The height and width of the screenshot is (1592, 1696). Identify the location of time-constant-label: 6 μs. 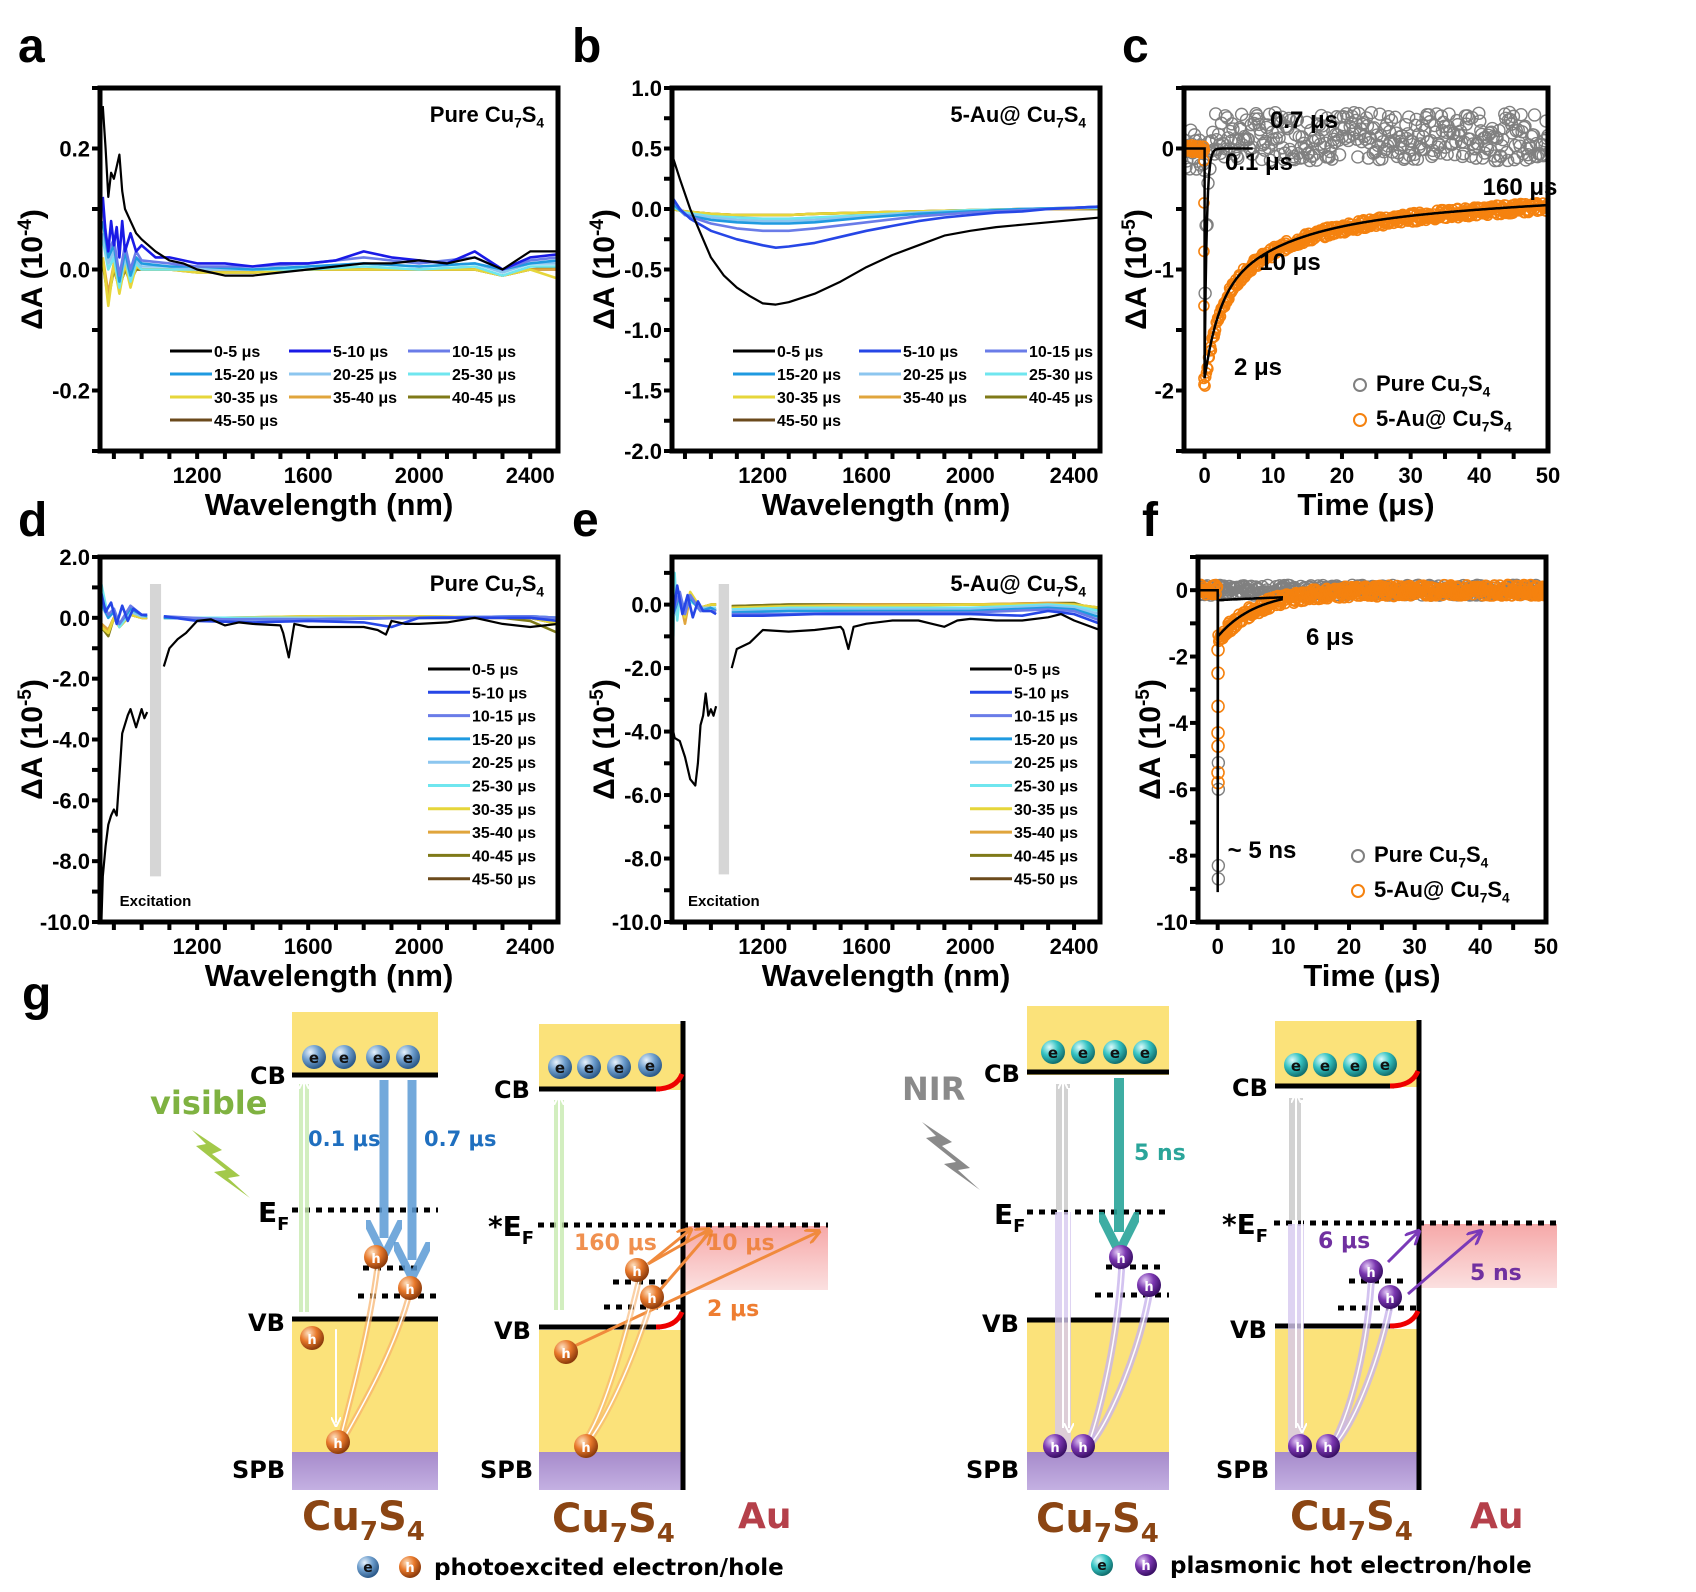
(1330, 637).